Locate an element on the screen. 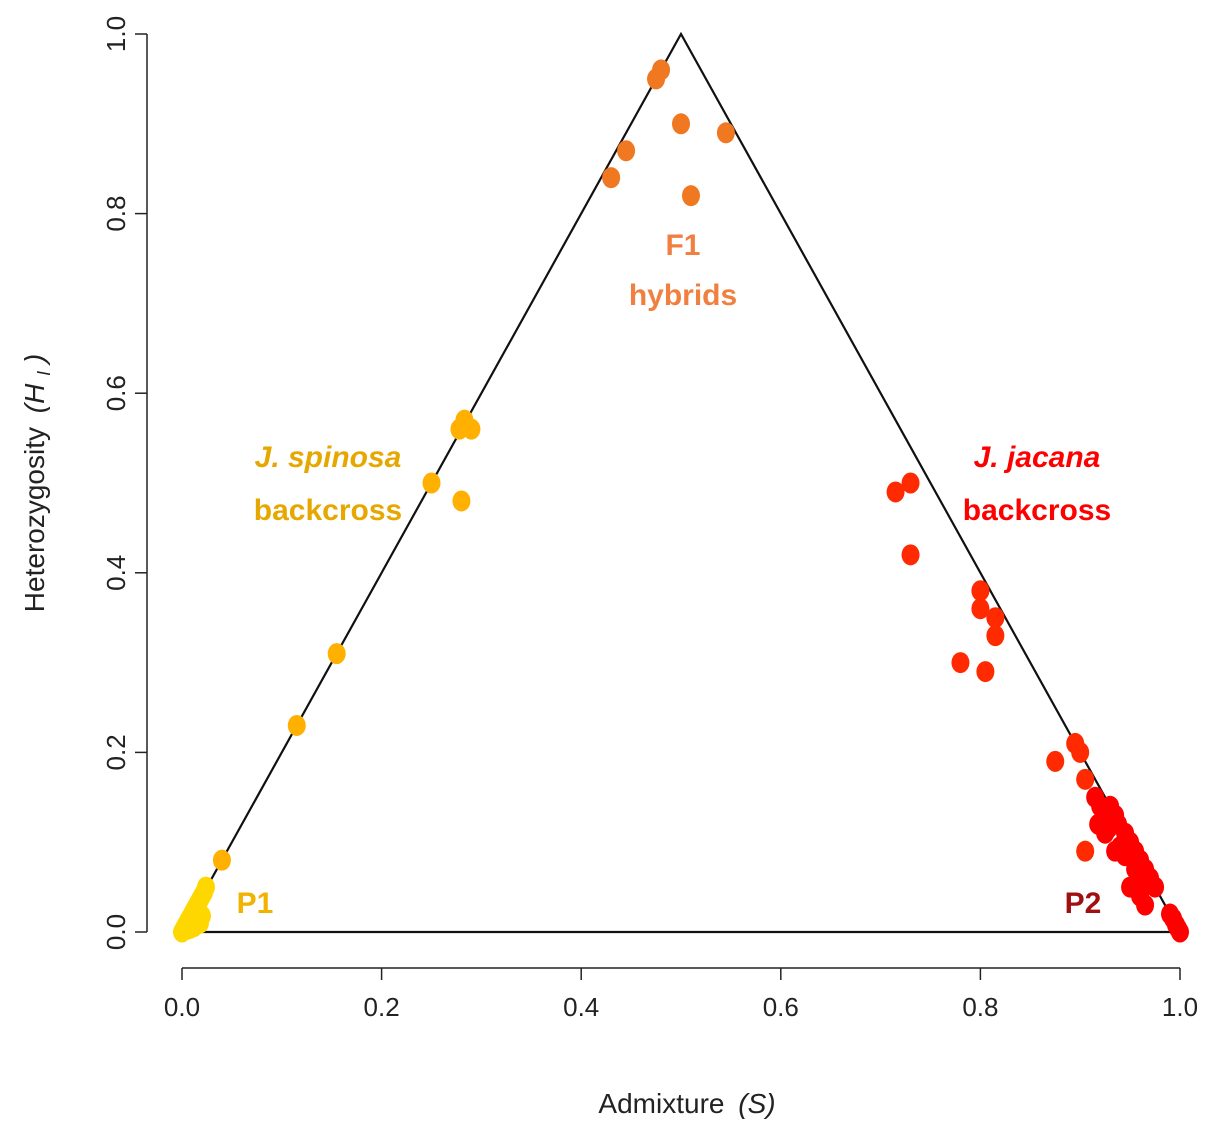  x-tick-label: 0.2 is located at coordinates (382, 1007).